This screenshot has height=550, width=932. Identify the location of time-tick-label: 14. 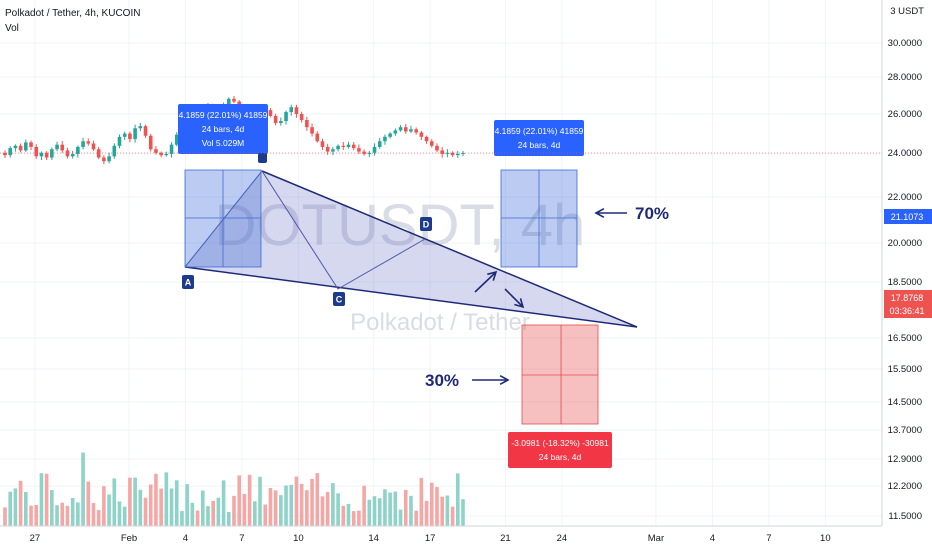
(373, 538).